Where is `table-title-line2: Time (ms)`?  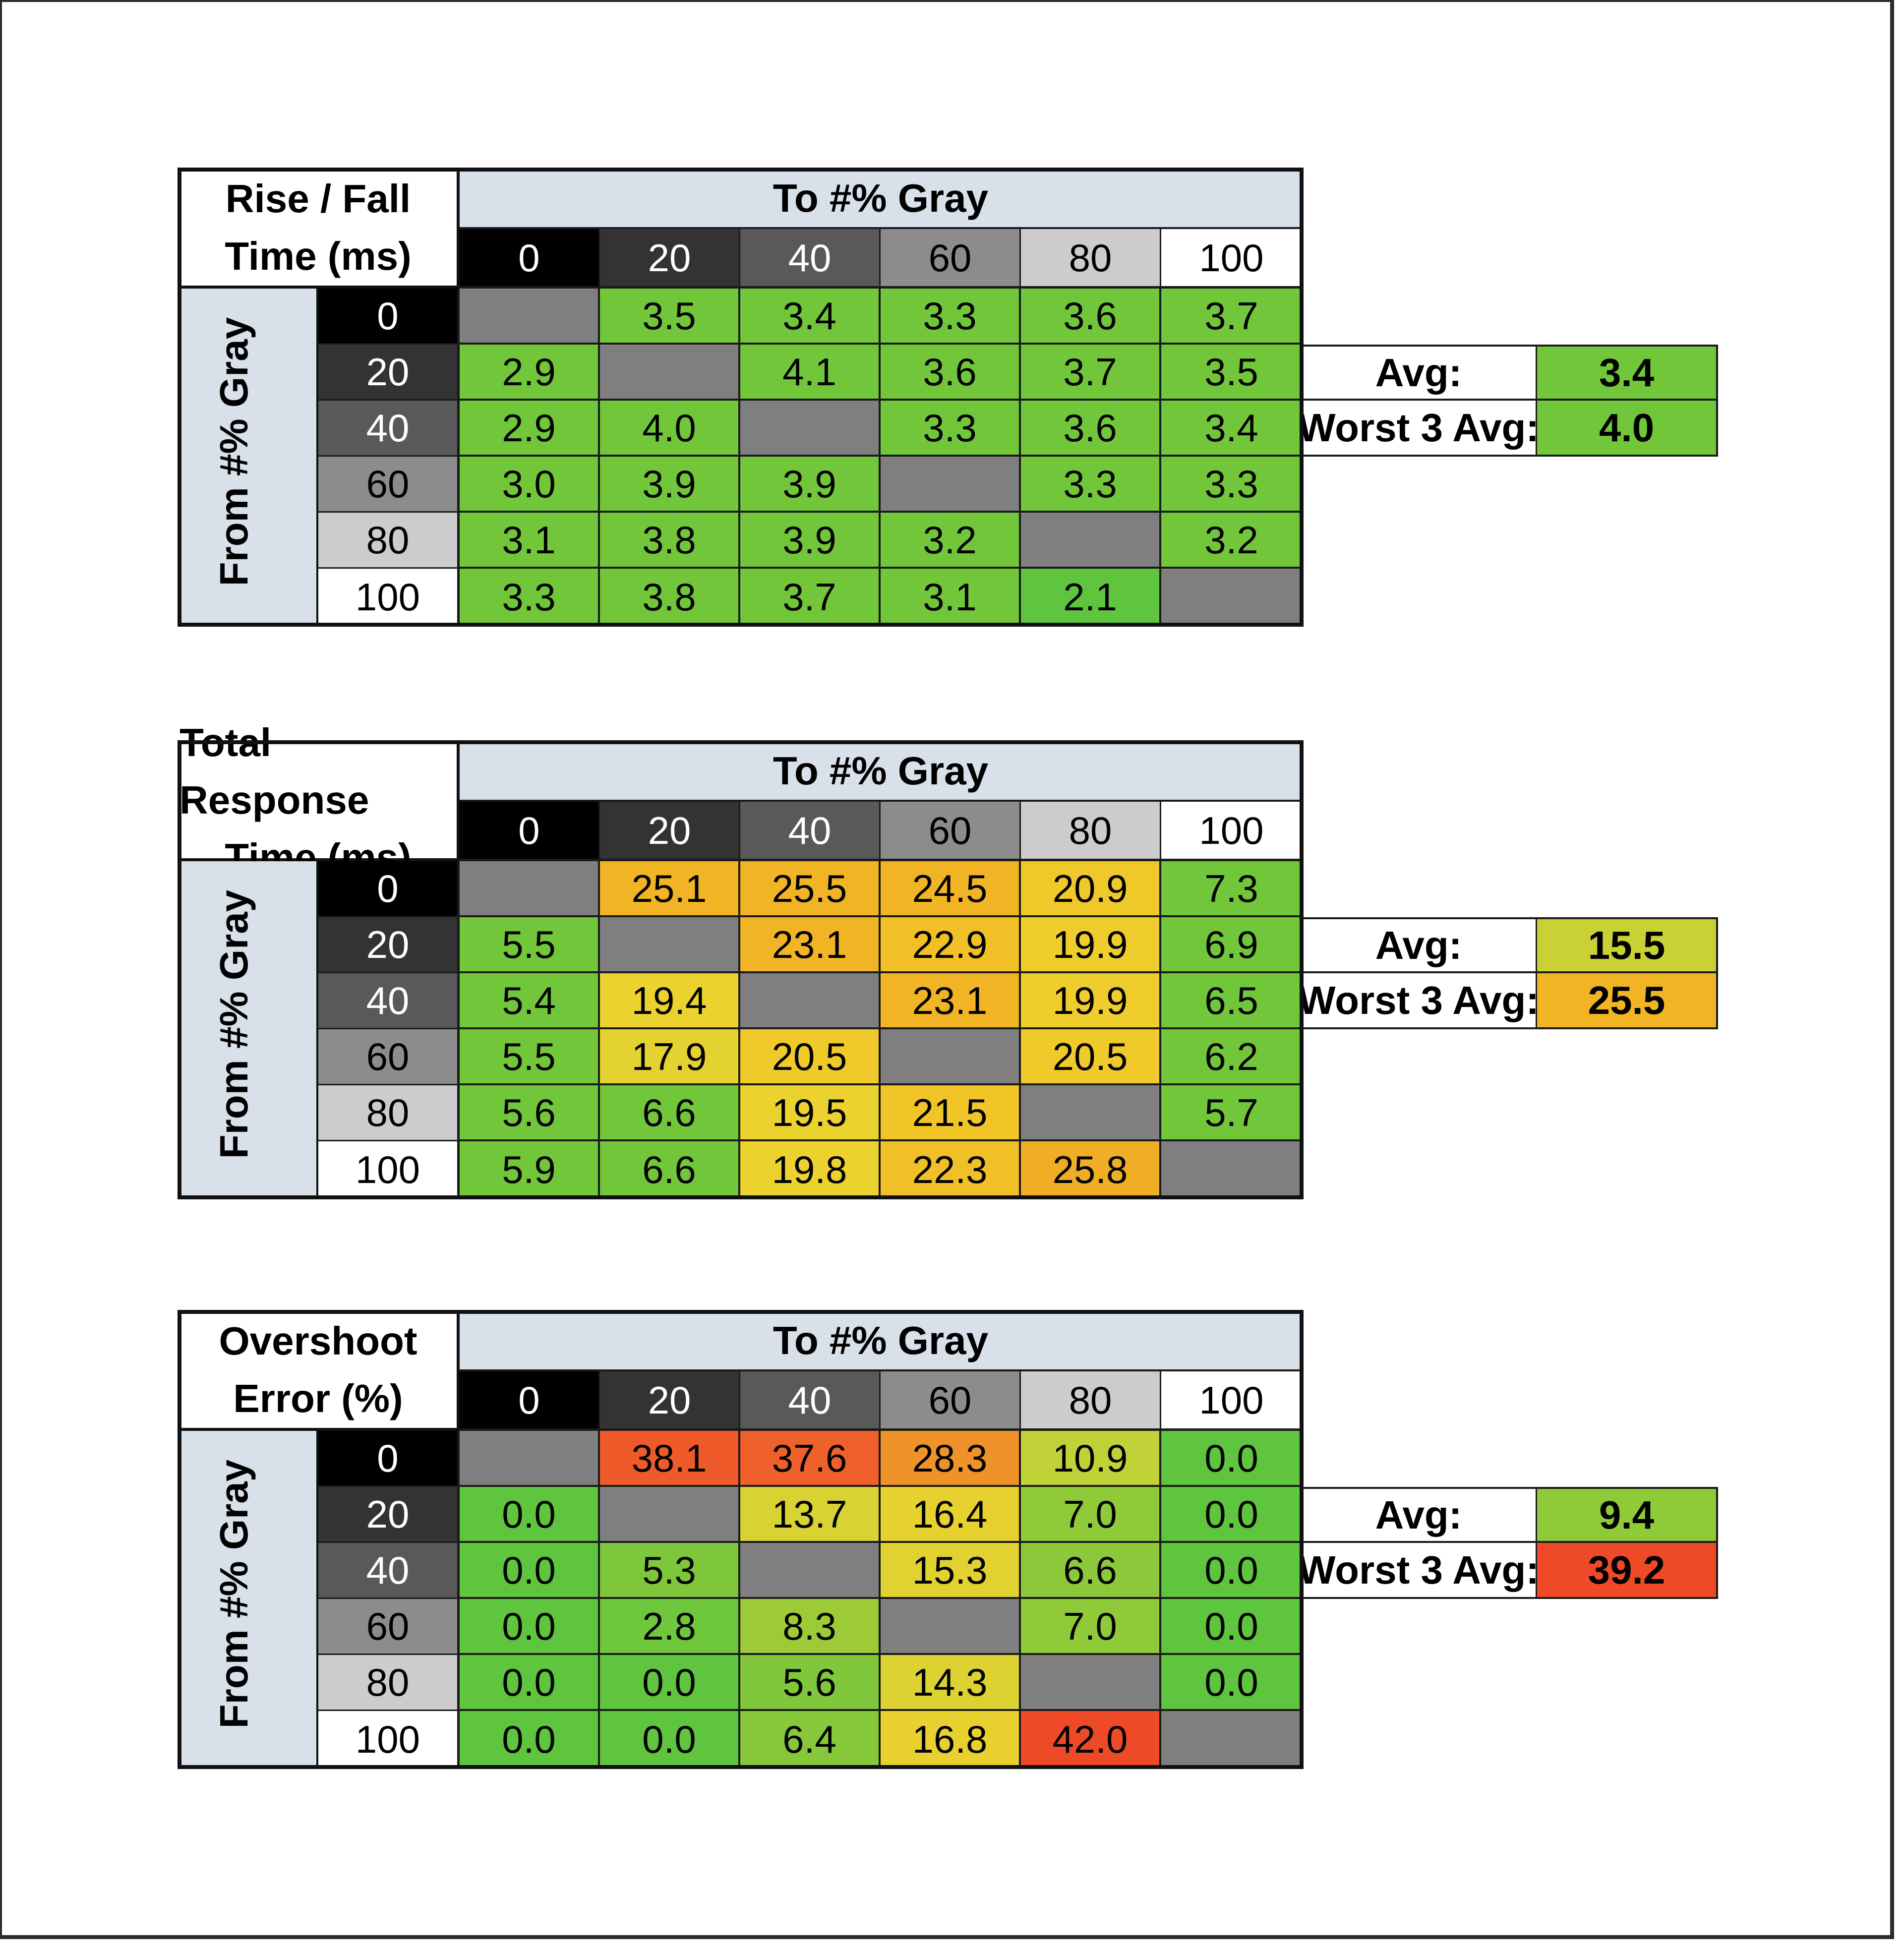
table-title-line2: Time (ms) is located at coordinates (318, 256).